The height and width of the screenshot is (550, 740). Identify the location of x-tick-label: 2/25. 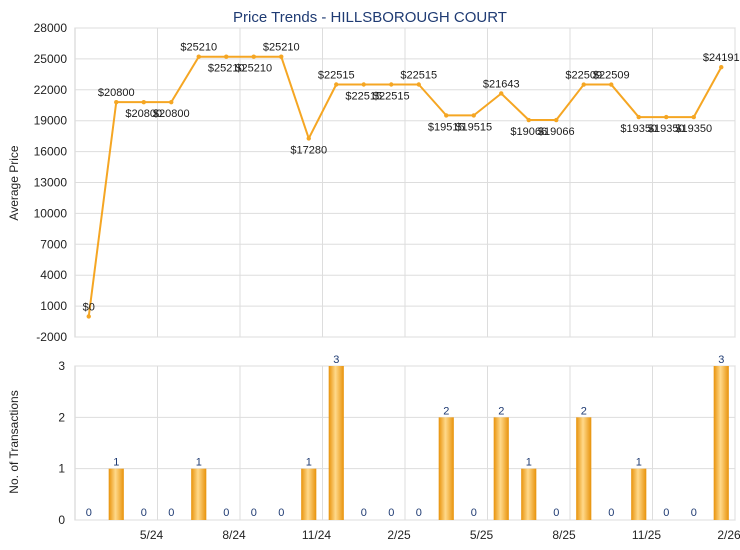
(399, 535).